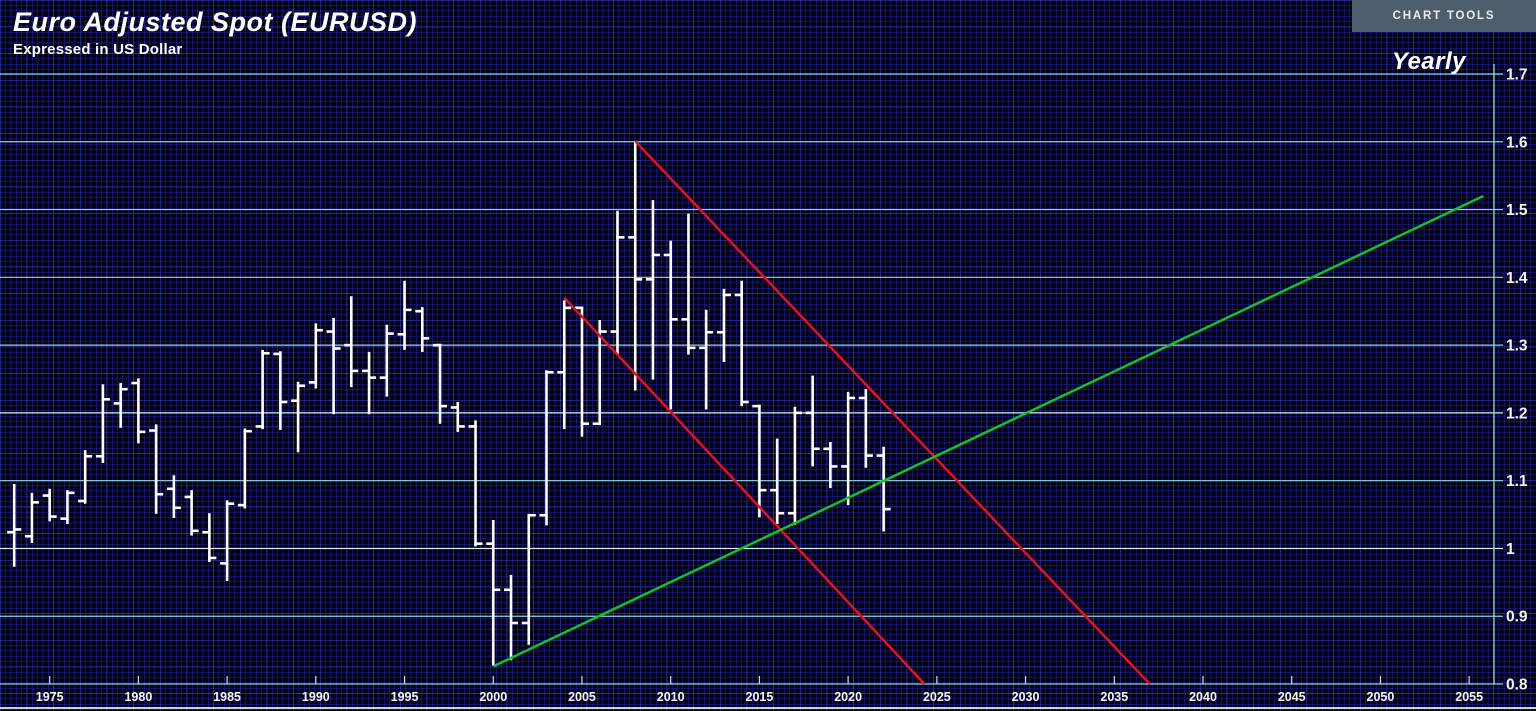 This screenshot has height=711, width=1536. I want to click on ohlc-bar-2012, so click(706, 359).